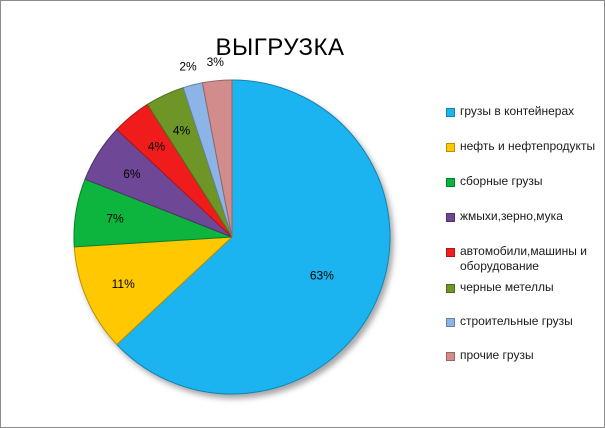 This screenshot has height=428, width=605. I want to click on legend-item-строительные-грузы: строительные грузы, so click(524, 321).